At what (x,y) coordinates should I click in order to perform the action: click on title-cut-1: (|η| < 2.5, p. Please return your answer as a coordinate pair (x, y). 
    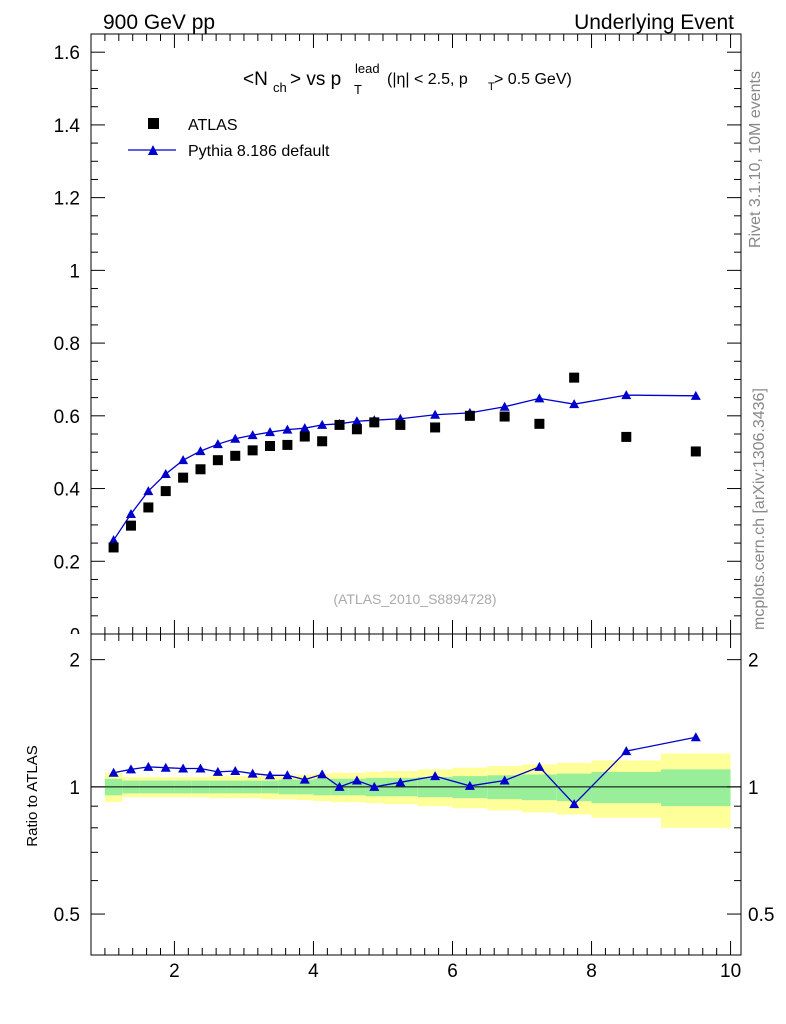
    Looking at the image, I should click on (427, 79).